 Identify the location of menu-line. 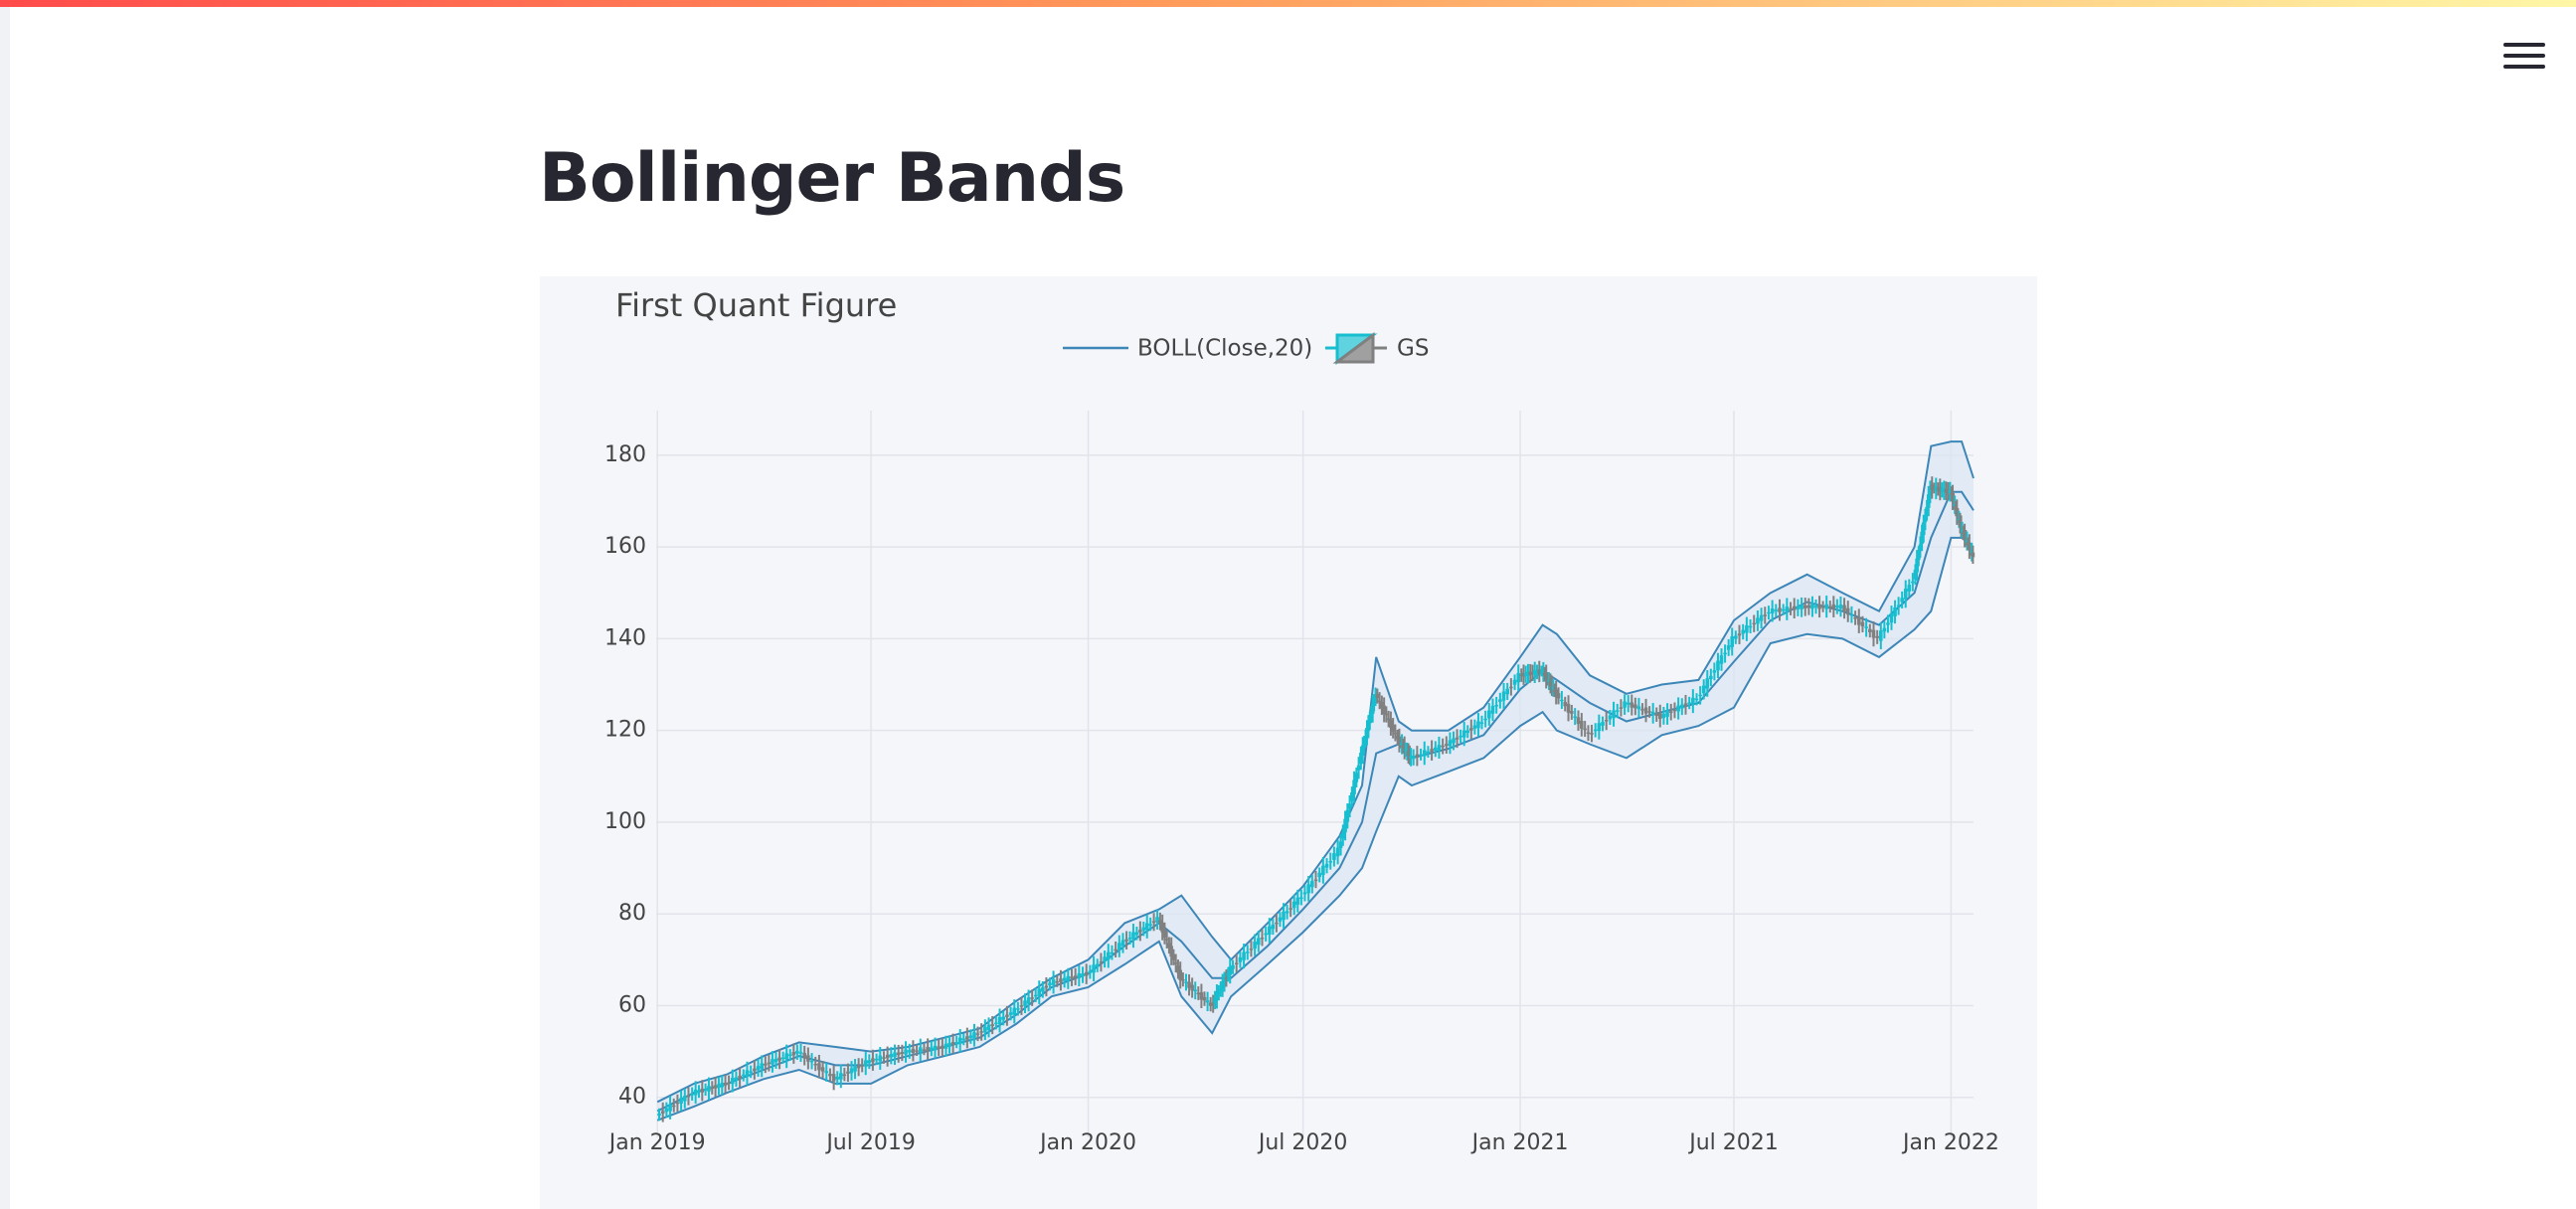
(2524, 67).